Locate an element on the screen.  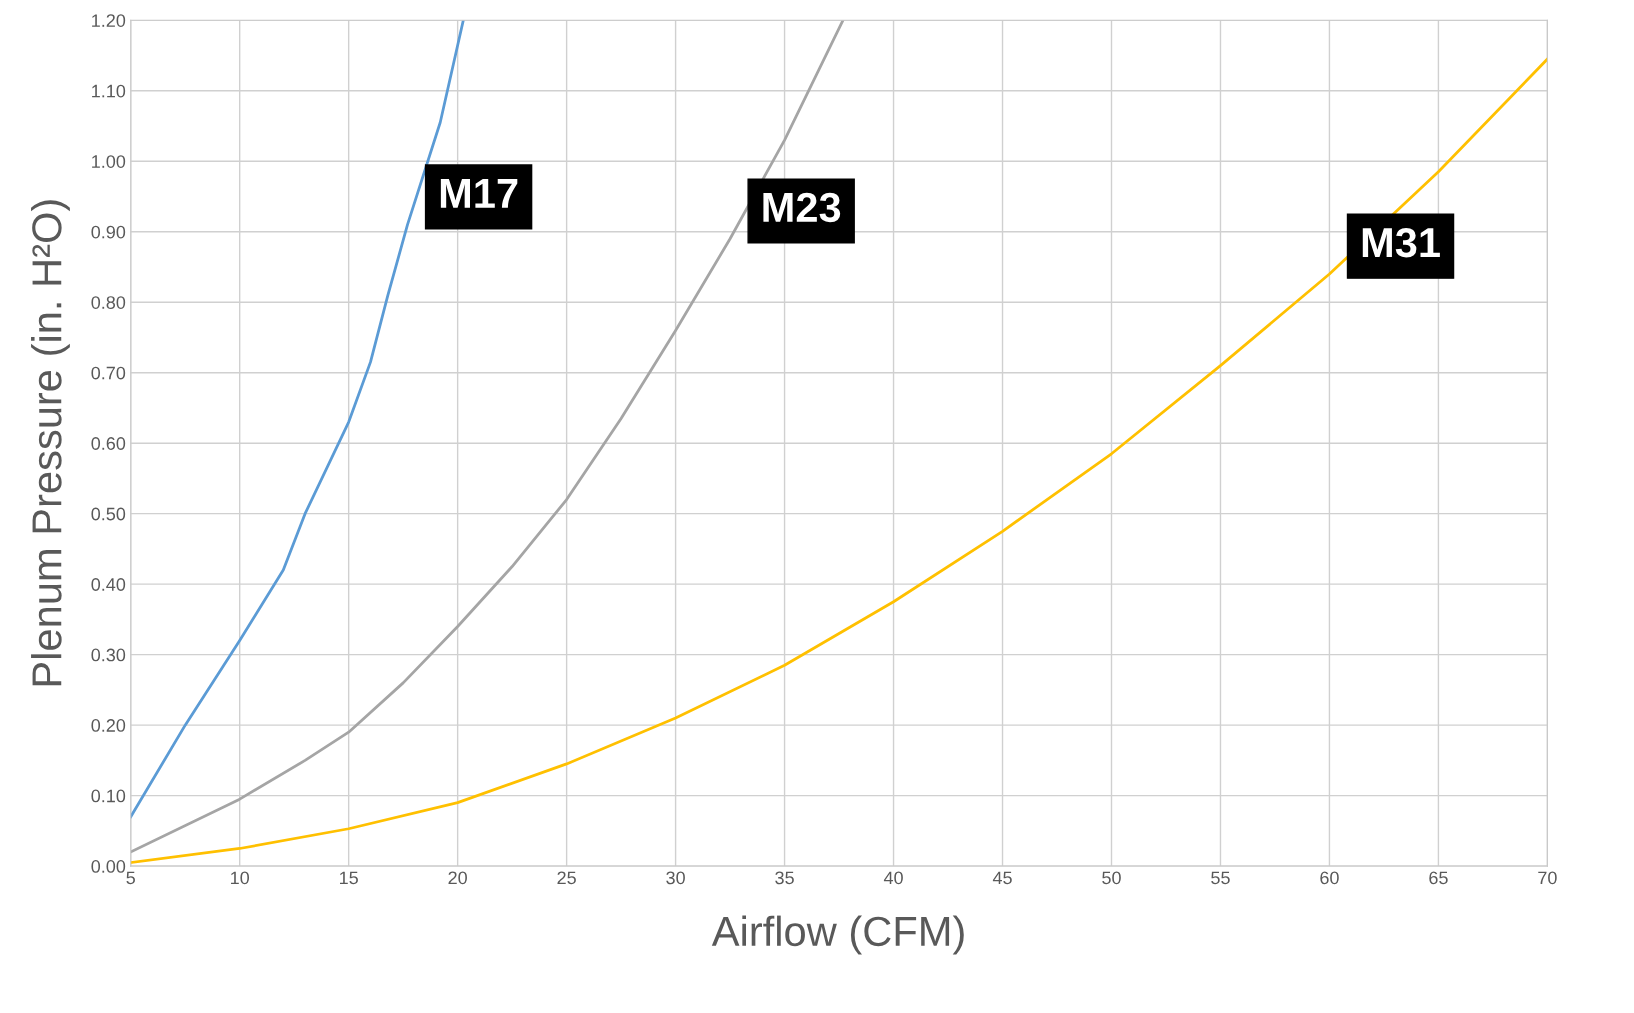
x-axis-title: Airflow (CFM) is located at coordinates (837, 935).